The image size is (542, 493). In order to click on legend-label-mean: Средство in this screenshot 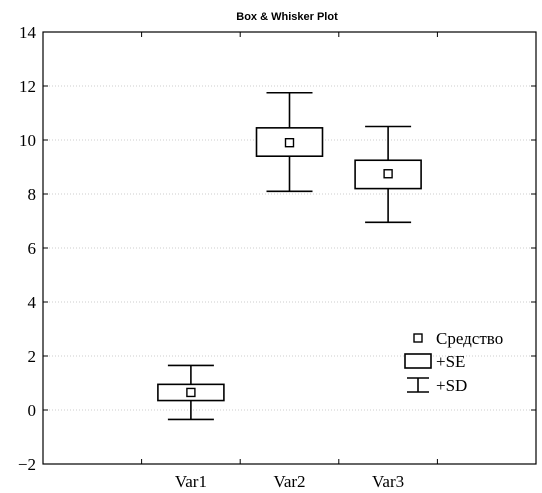, I will do `click(469, 338)`.